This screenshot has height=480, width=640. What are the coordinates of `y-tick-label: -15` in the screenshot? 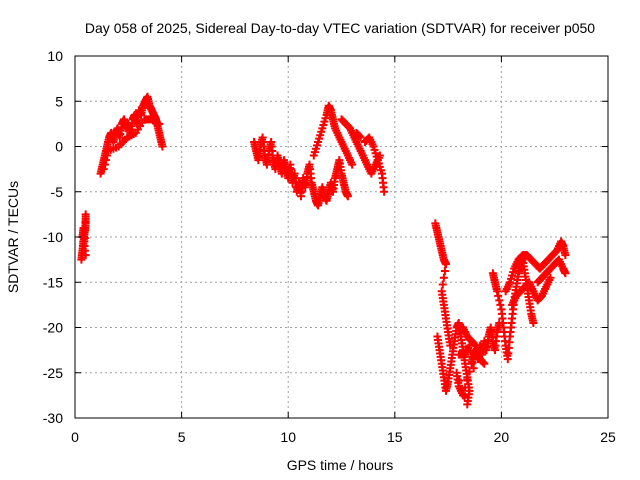 It's located at (53, 282).